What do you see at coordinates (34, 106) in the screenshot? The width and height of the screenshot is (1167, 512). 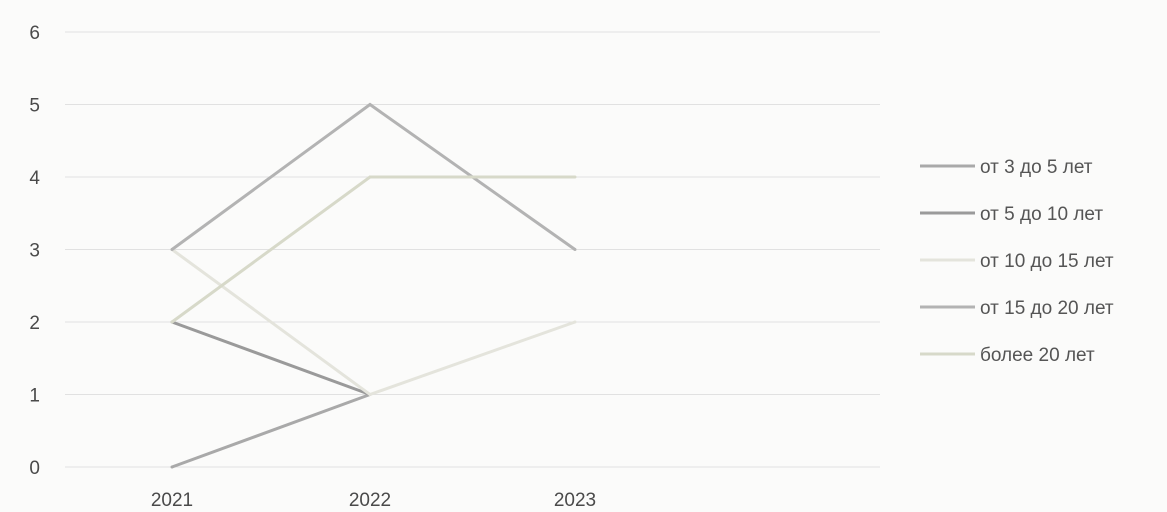 I see `y-tick-label: 5` at bounding box center [34, 106].